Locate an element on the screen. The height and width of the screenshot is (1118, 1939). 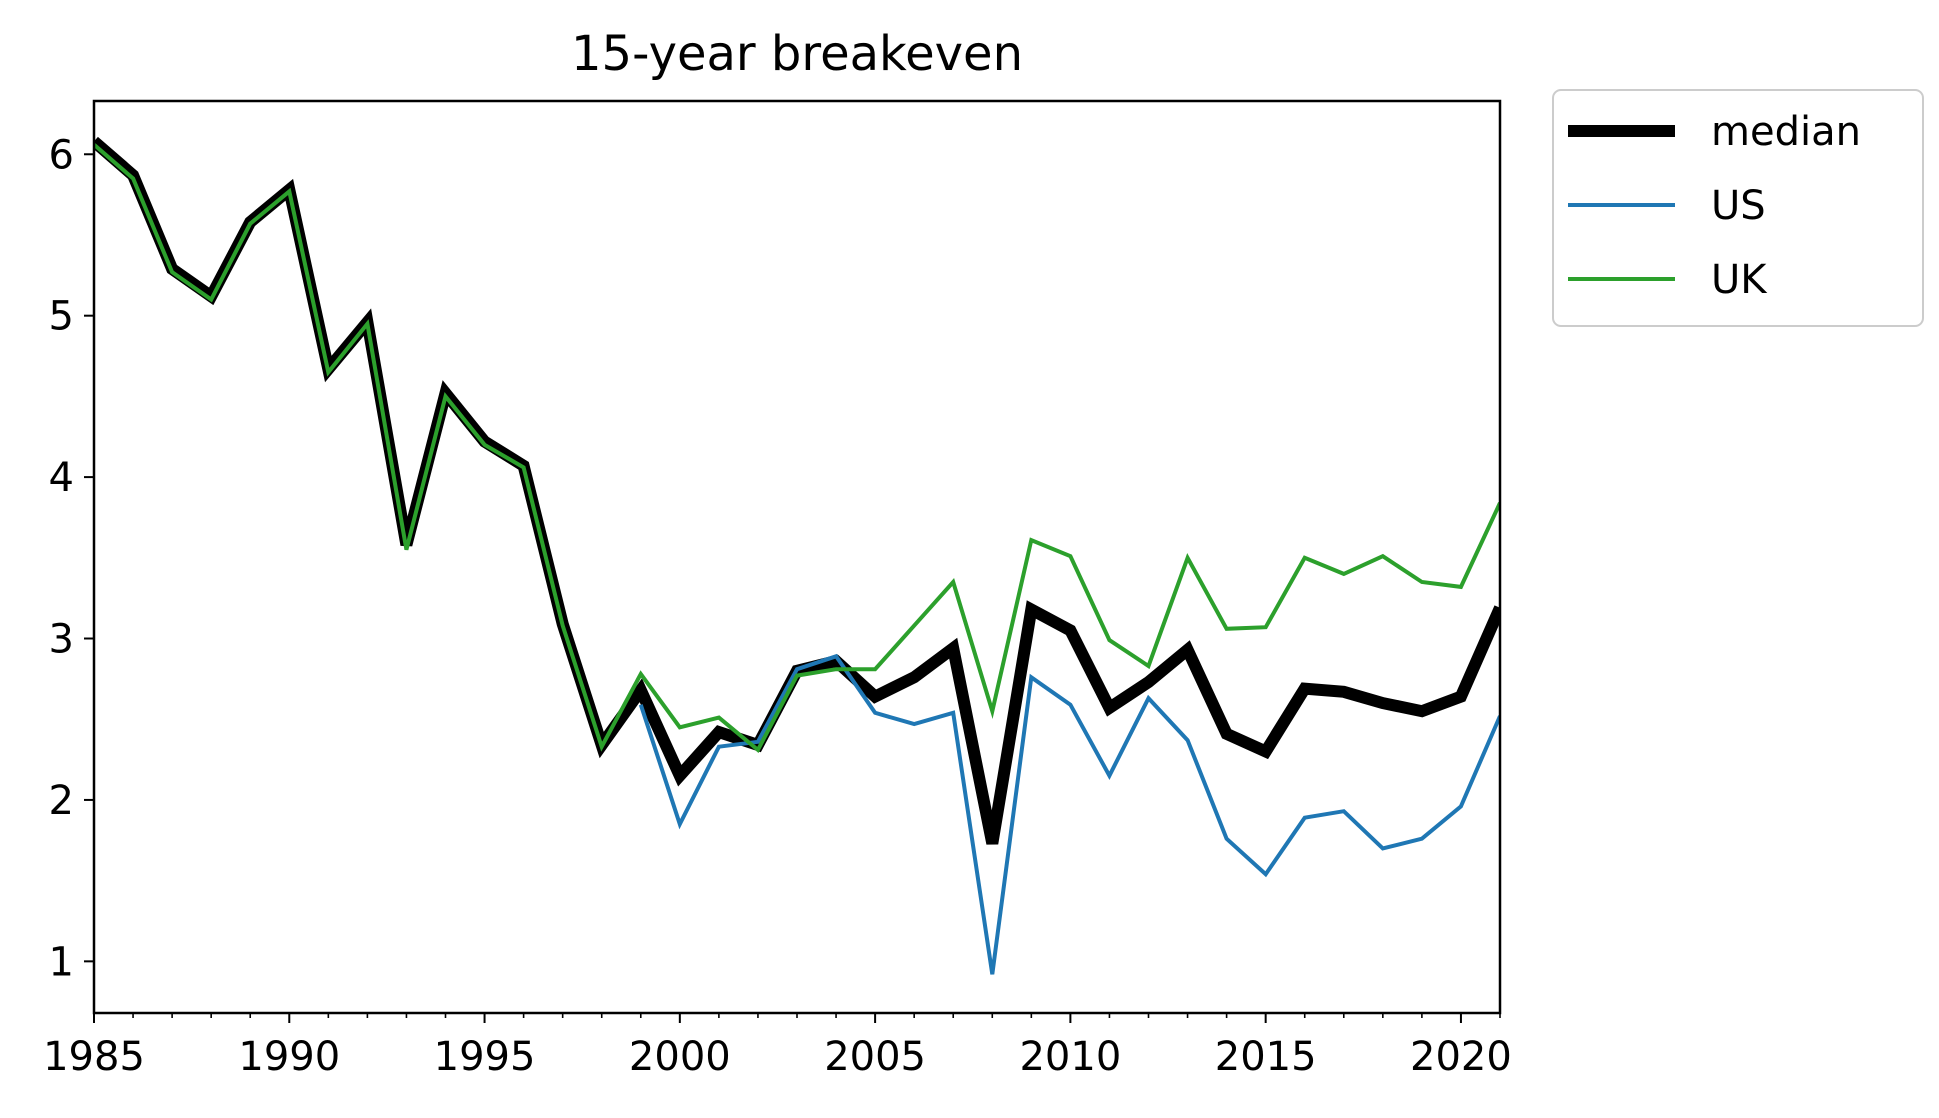
x-tick-label: 2015 is located at coordinates (1266, 1057).